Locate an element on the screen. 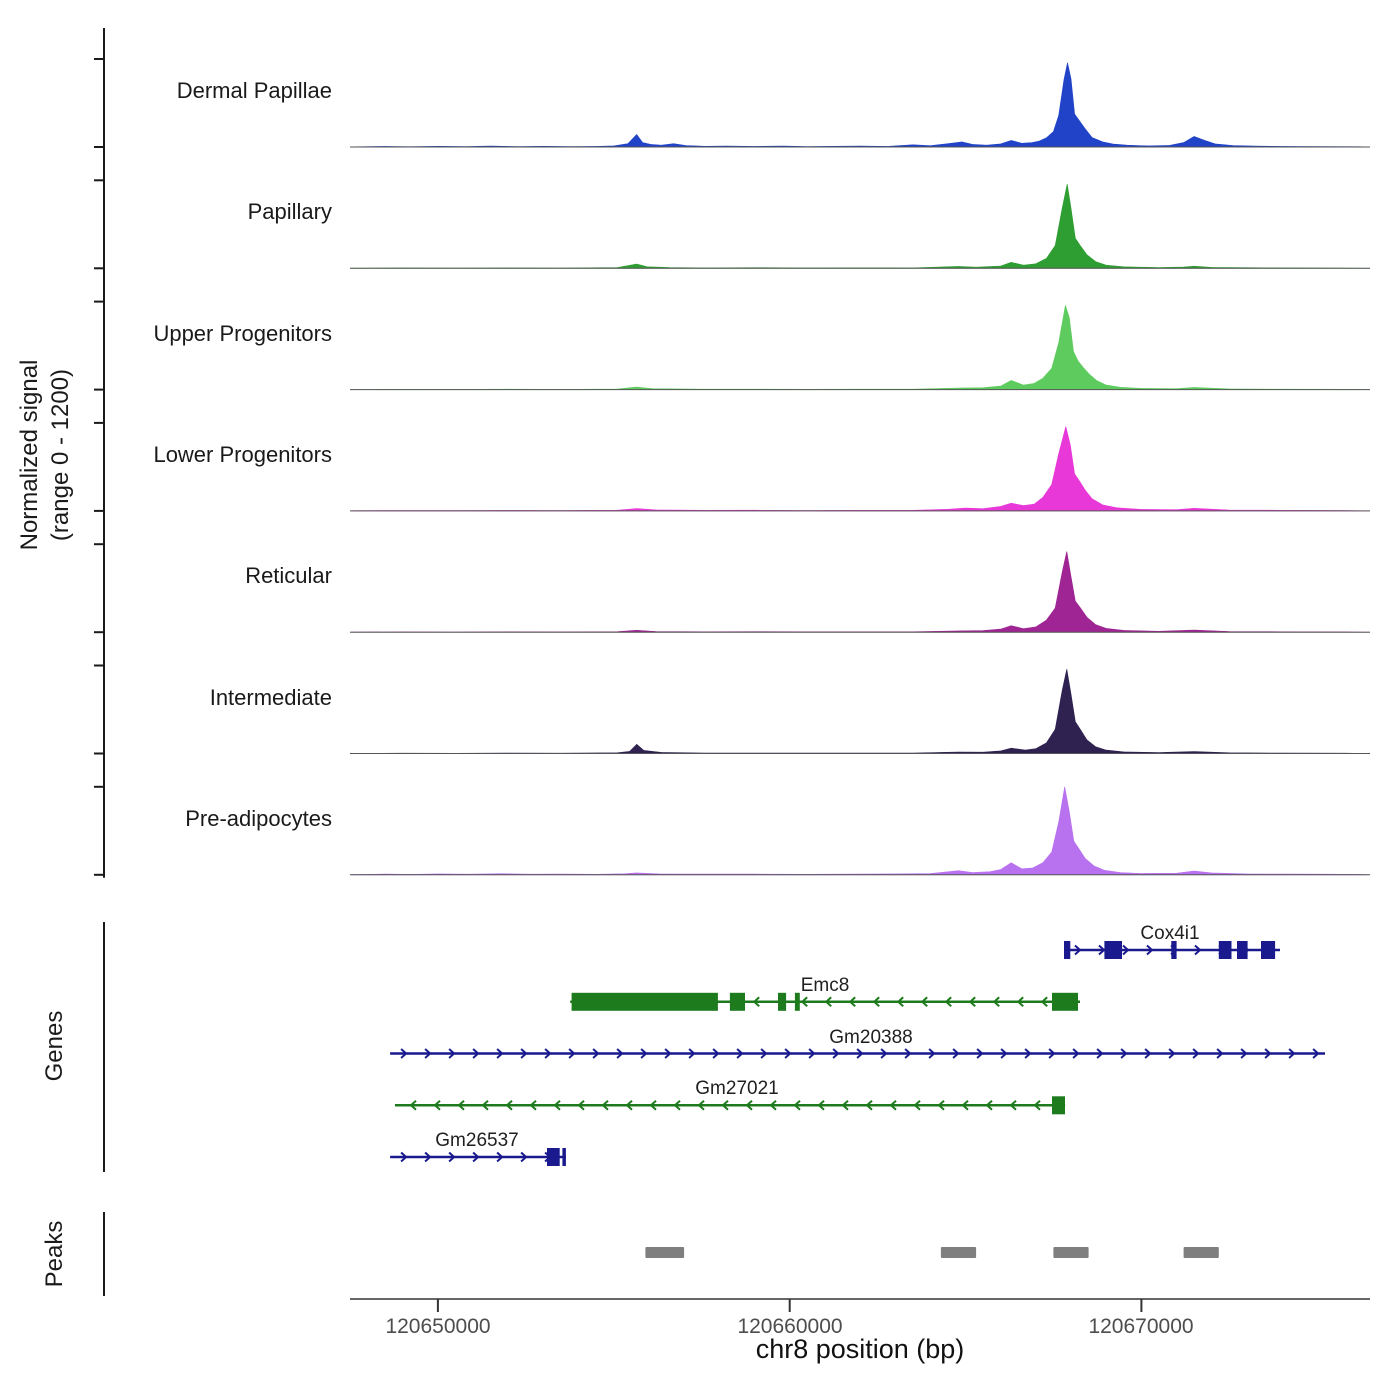 Image resolution: width=1400 pixels, height=1400 pixels. y-axis-label-line2: (range 0 - 1200) is located at coordinates (60, 455).